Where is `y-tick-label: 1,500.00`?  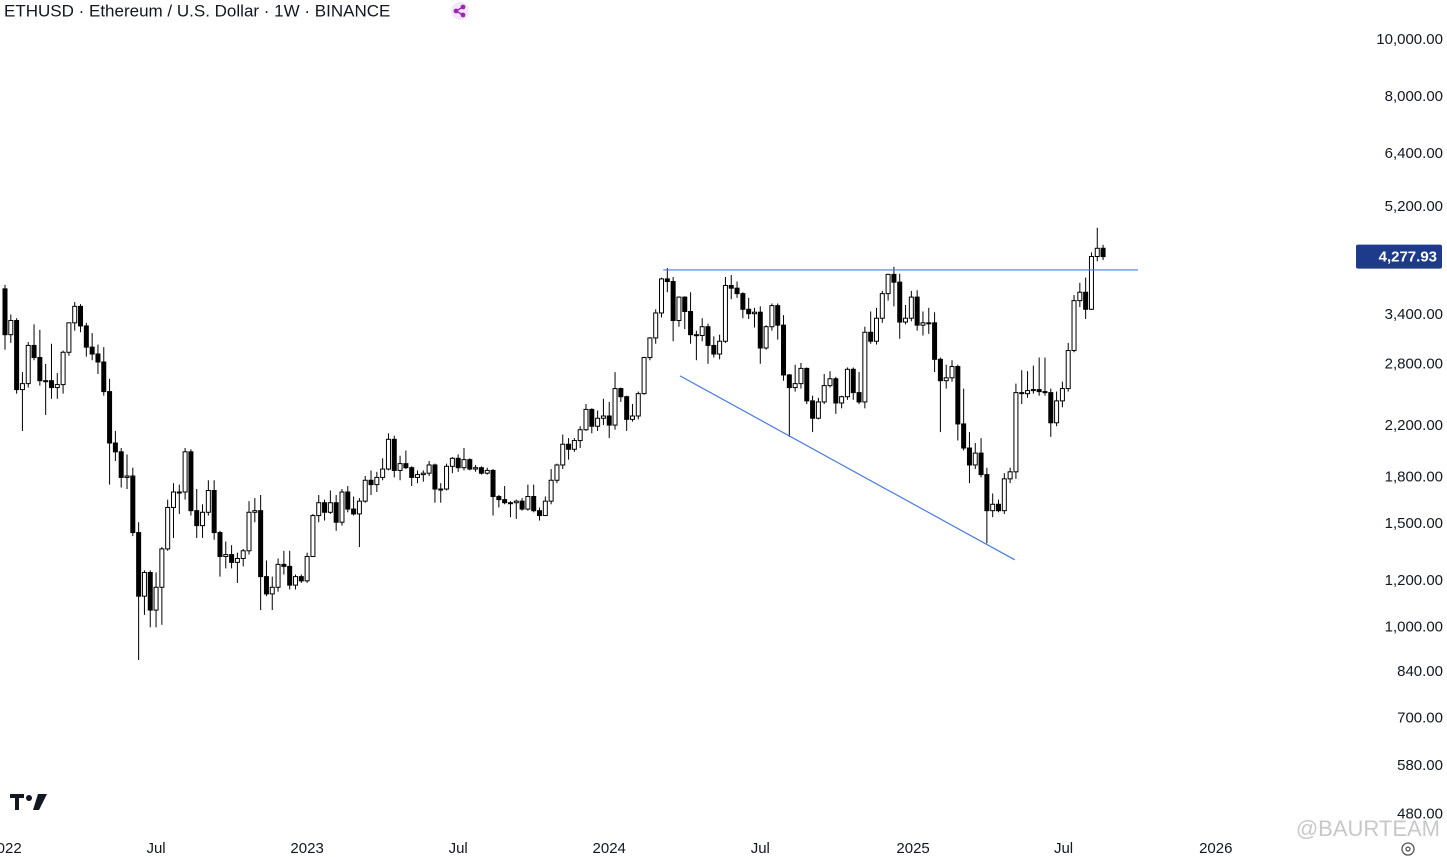 y-tick-label: 1,500.00 is located at coordinates (1414, 523).